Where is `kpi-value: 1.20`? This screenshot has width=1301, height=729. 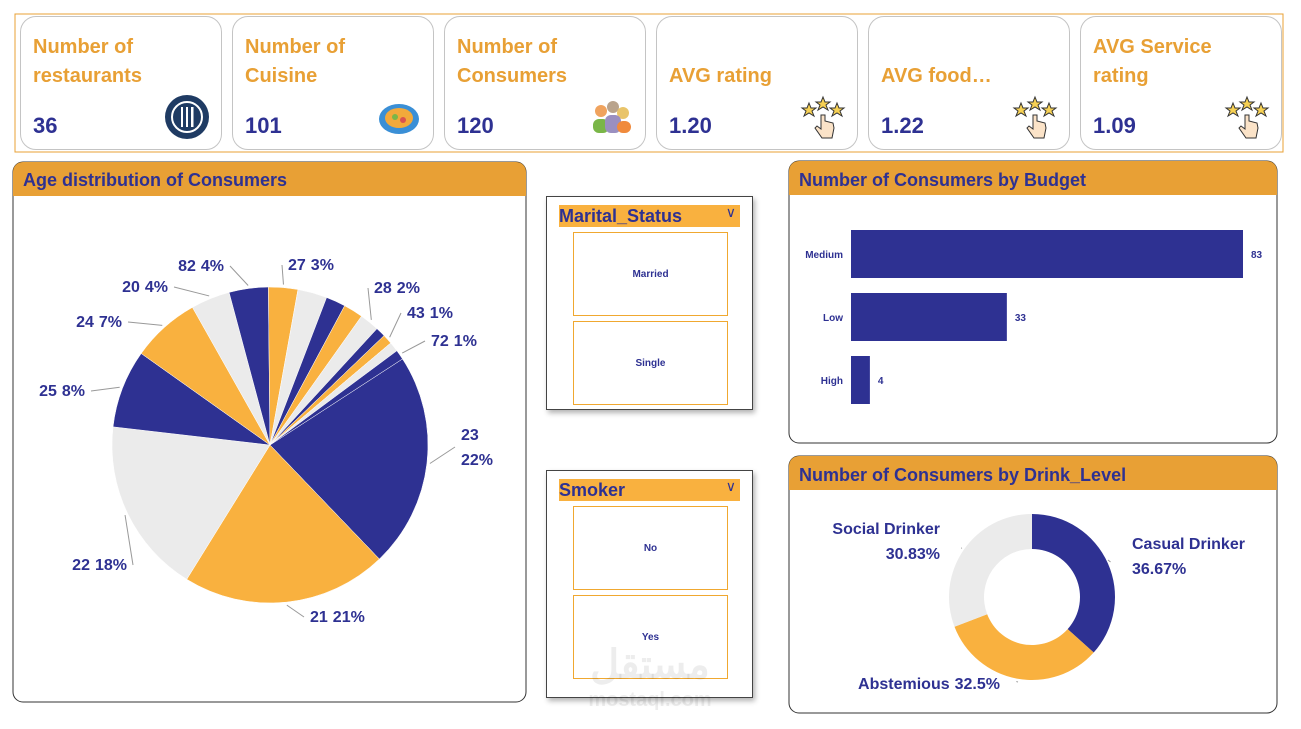 kpi-value: 1.20 is located at coordinates (690, 125).